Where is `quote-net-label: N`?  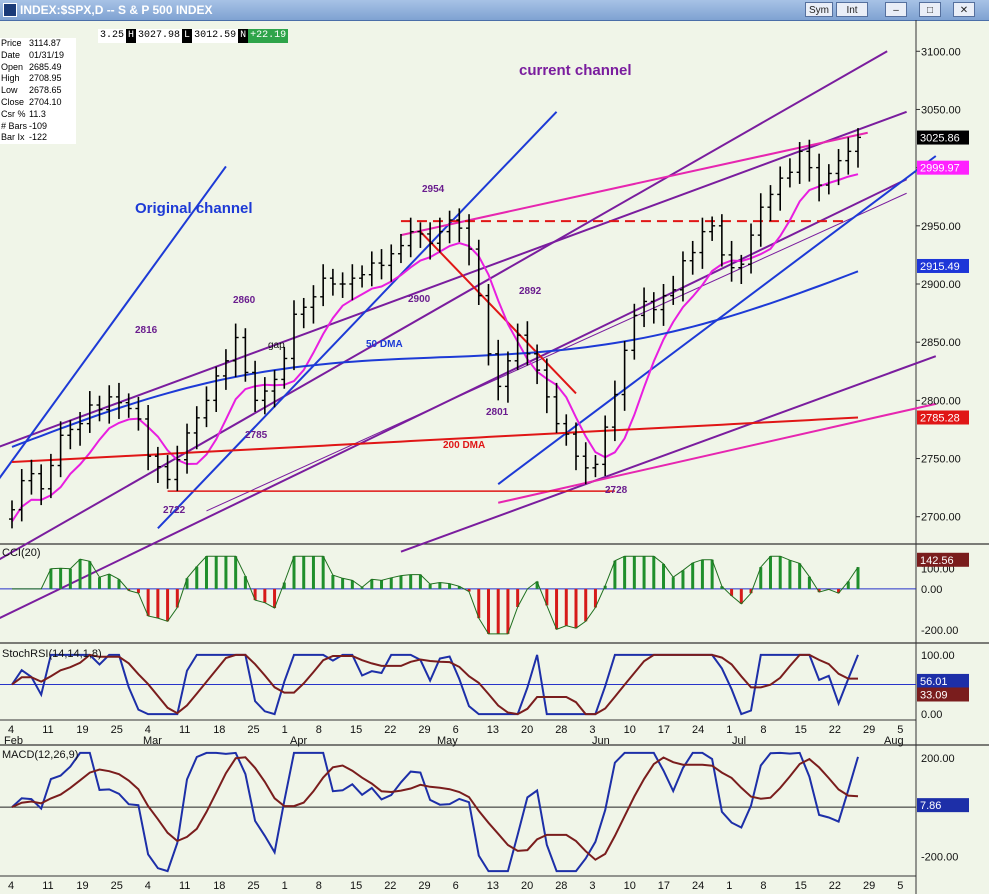 quote-net-label: N is located at coordinates (243, 36).